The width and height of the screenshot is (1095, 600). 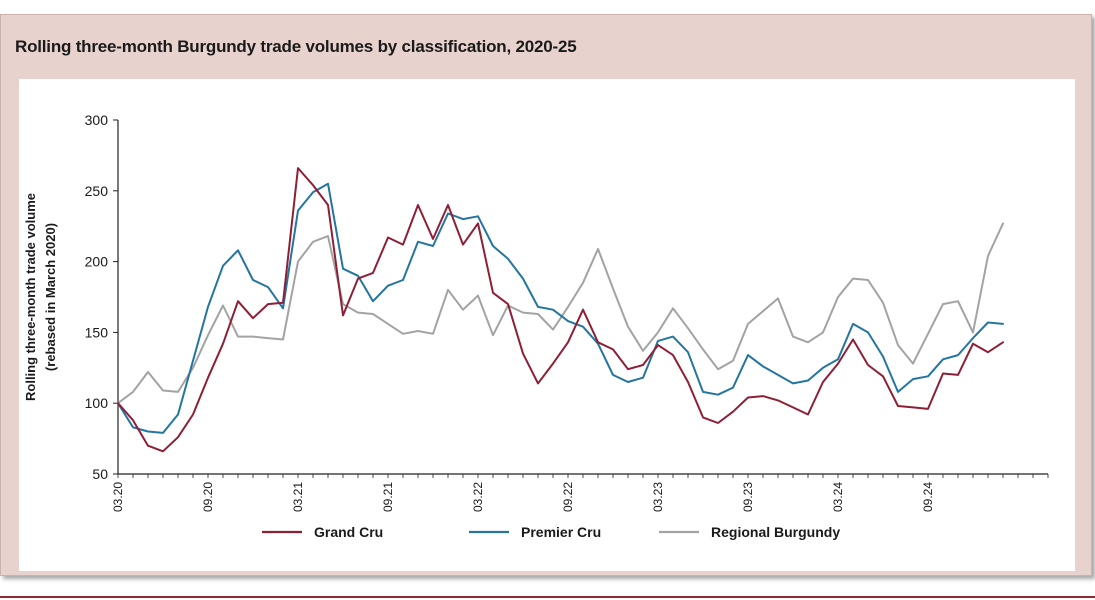 What do you see at coordinates (97, 262) in the screenshot?
I see `y-tick-label: 200` at bounding box center [97, 262].